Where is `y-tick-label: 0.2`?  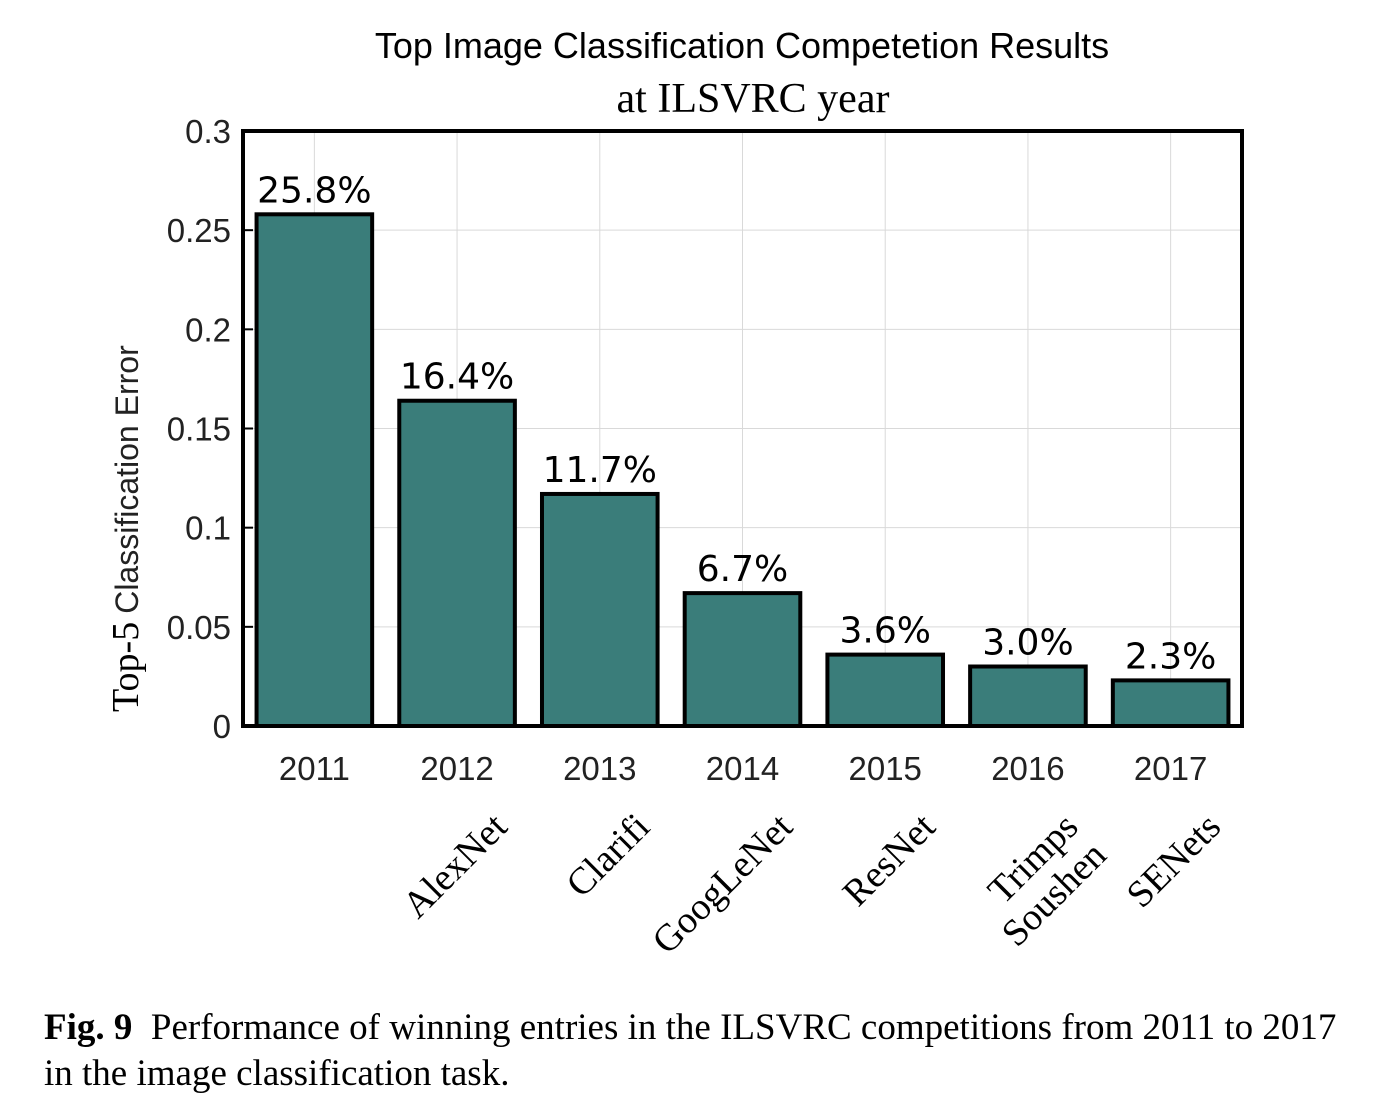
y-tick-label: 0.2 is located at coordinates (208, 329).